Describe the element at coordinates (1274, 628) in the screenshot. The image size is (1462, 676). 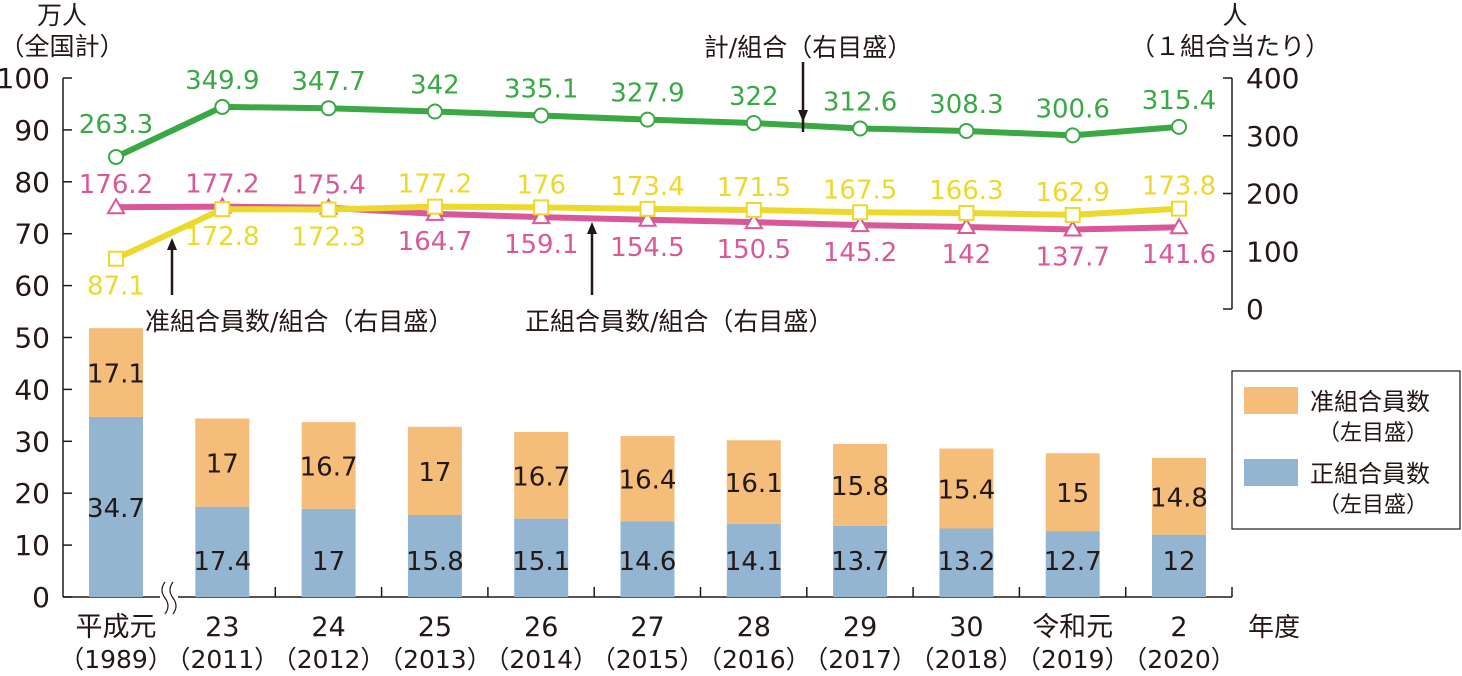
I see `x-axis-unit: 年度` at that location.